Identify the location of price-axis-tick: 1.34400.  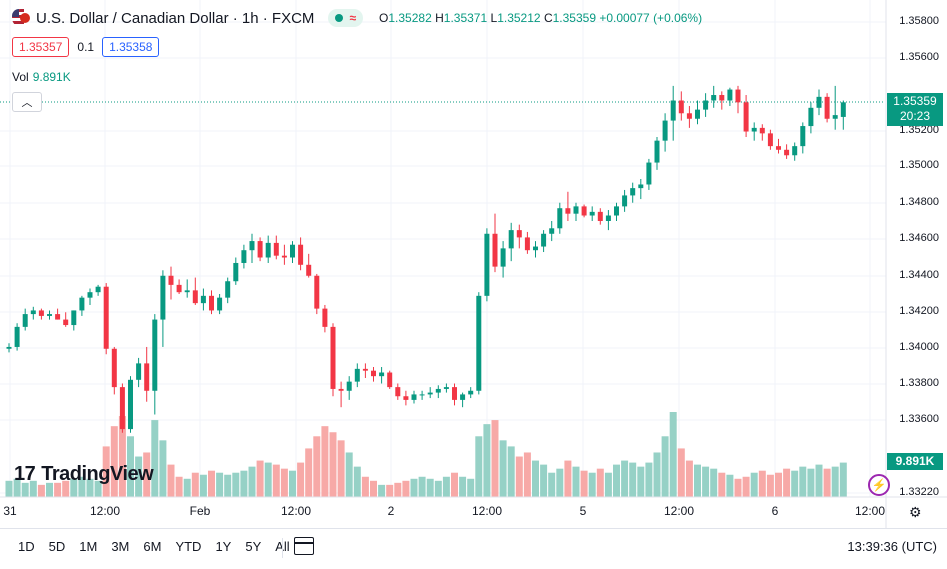
(919, 275).